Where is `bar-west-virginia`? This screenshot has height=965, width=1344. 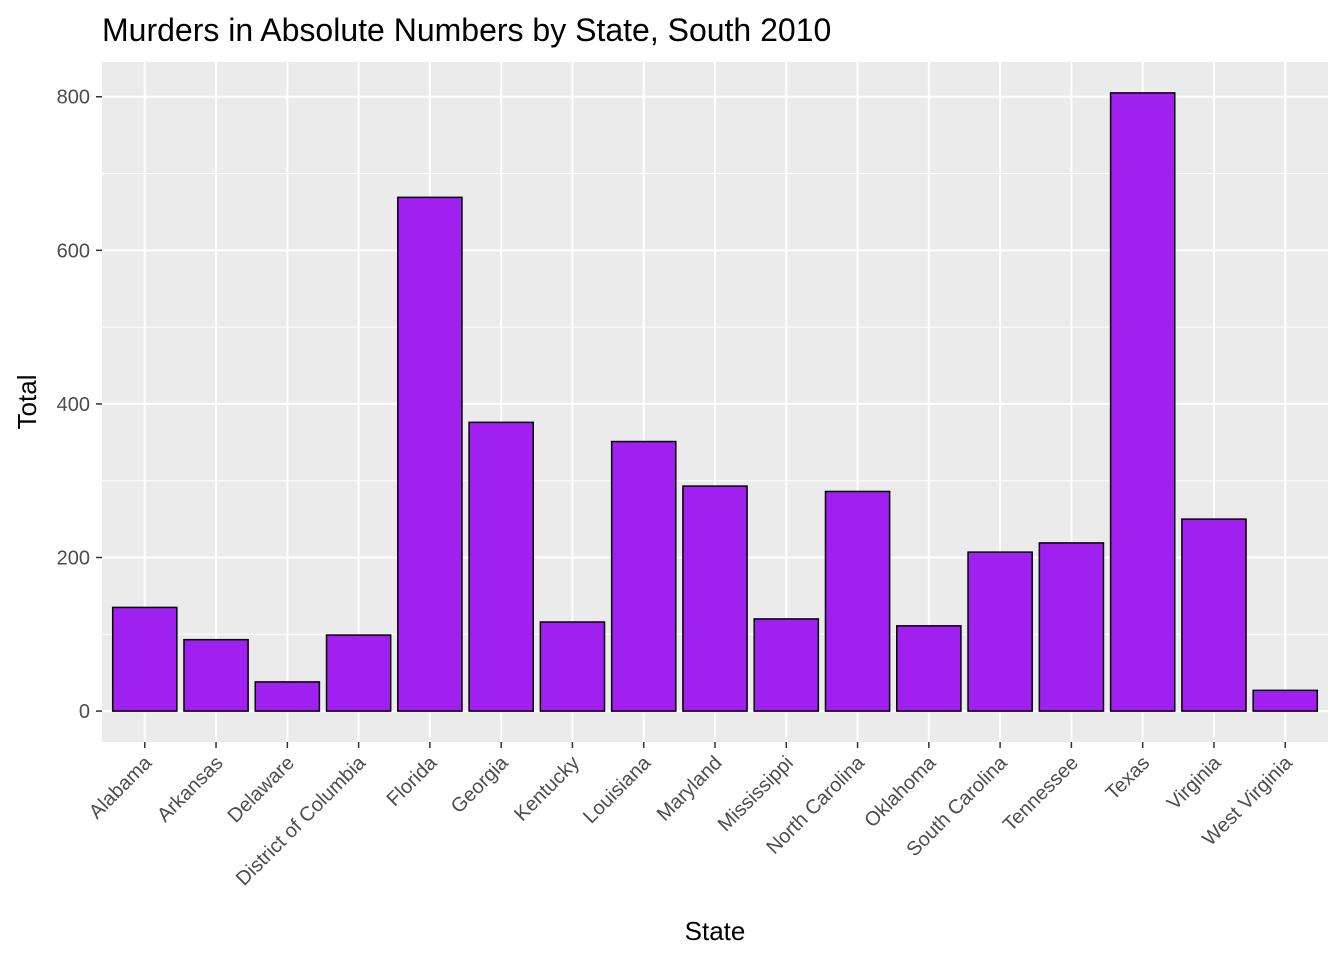 bar-west-virginia is located at coordinates (1285, 700).